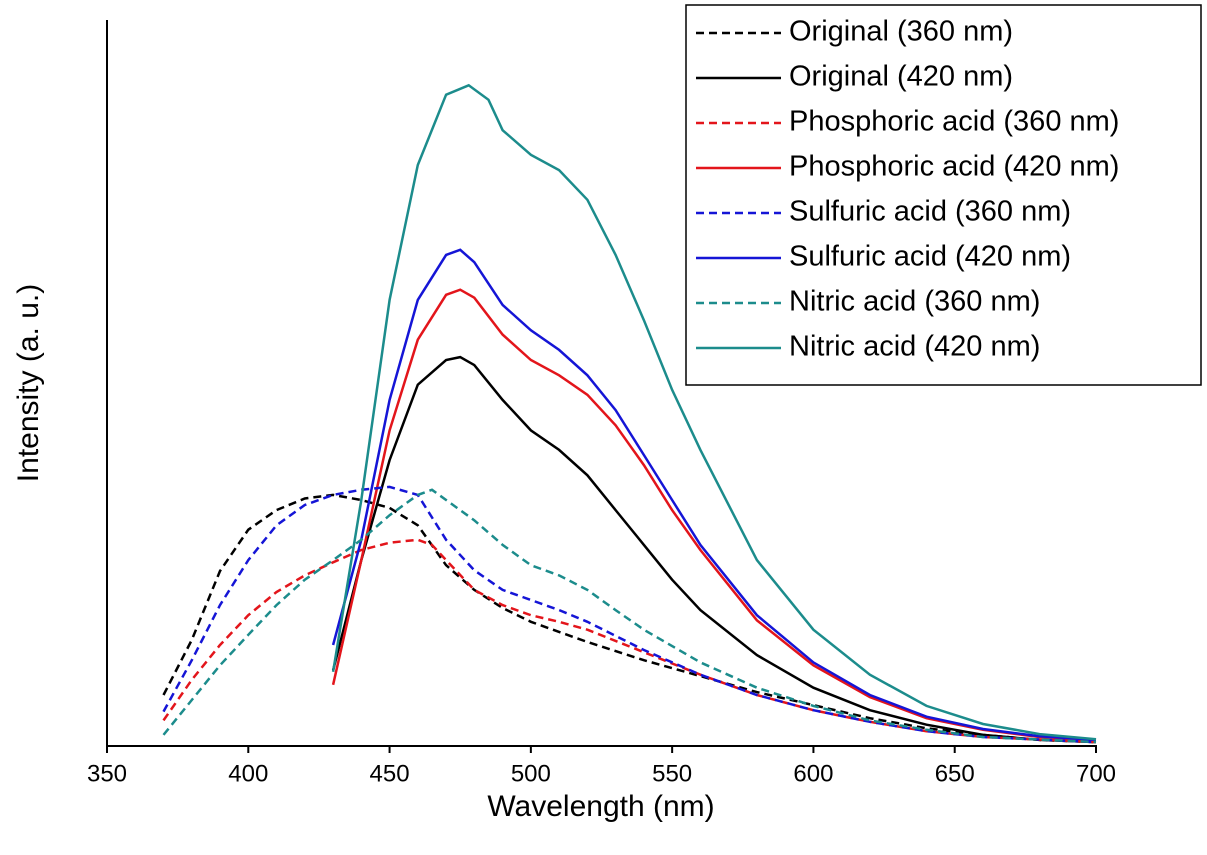 The width and height of the screenshot is (1207, 855). I want to click on legend-label: Sulfuric acid (360 nm), so click(930, 212).